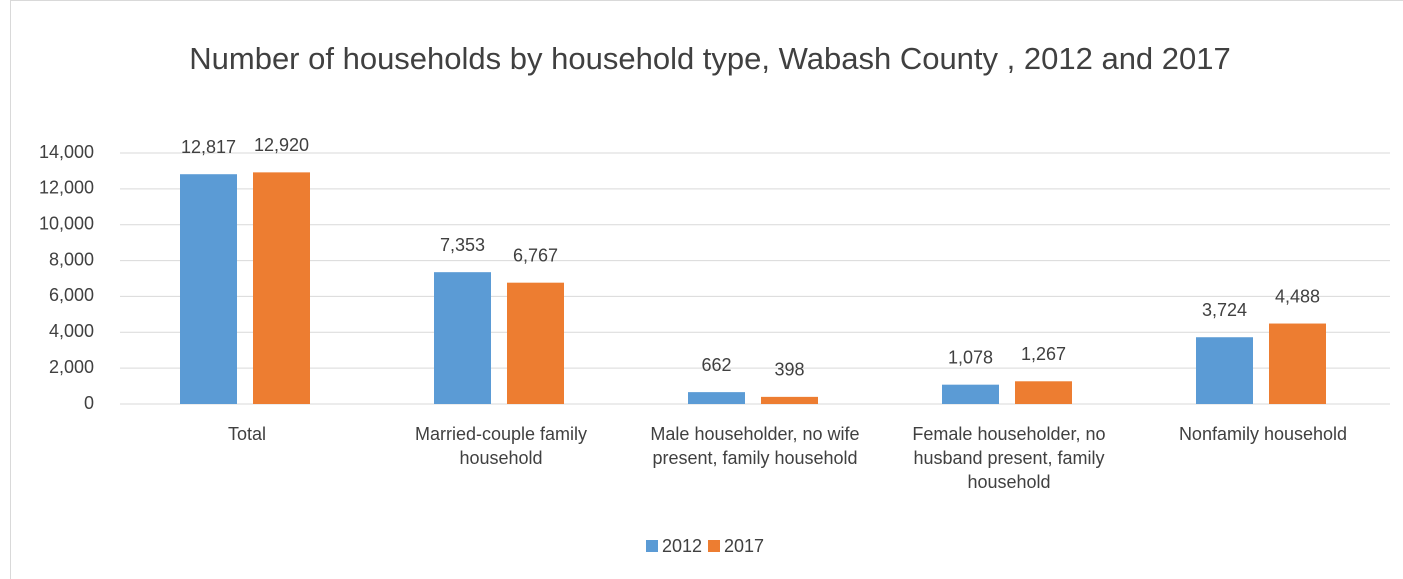 The height and width of the screenshot is (579, 1403). Describe the element at coordinates (71, 331) in the screenshot. I see `y-tick-label: 4,000` at that location.